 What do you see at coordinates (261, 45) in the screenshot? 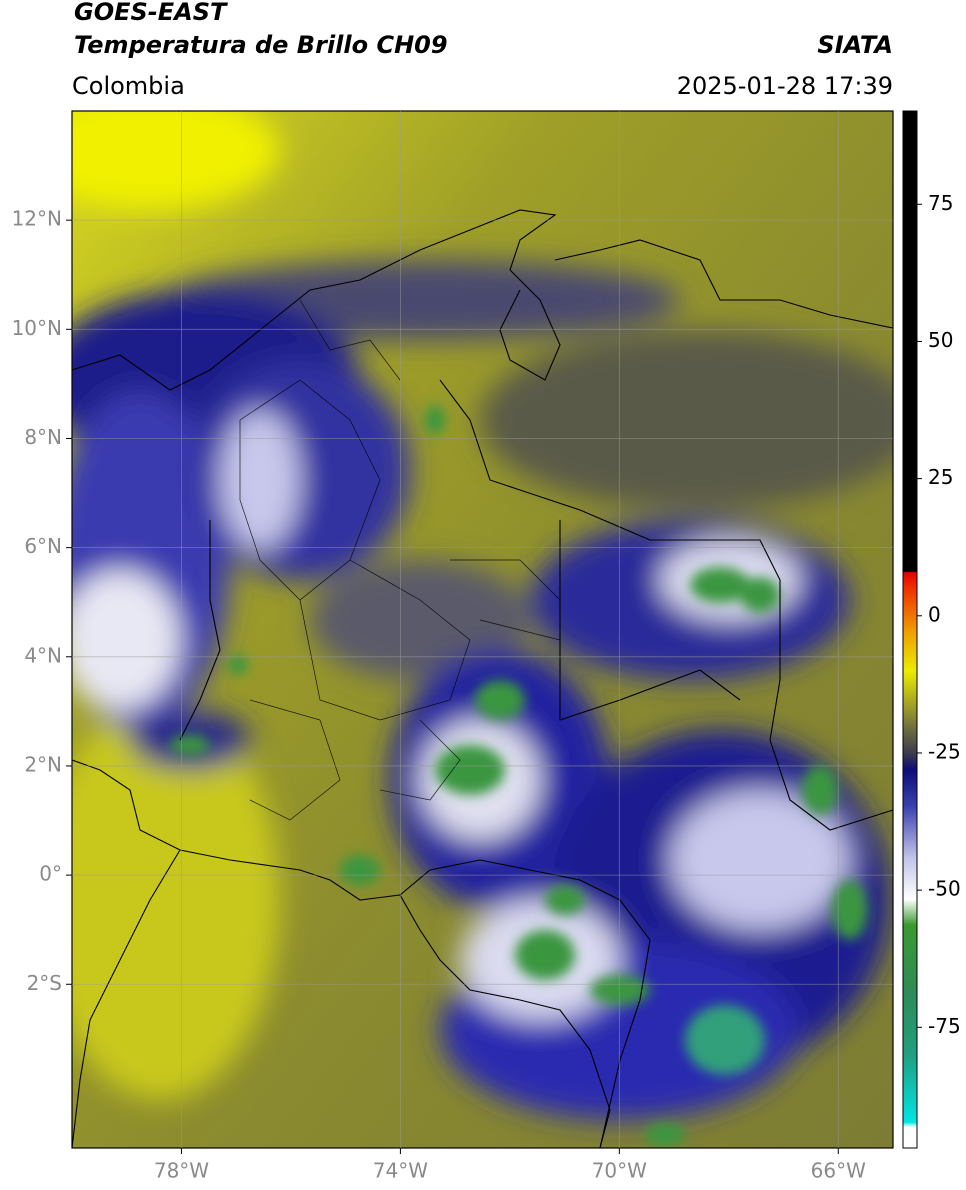
I see `product-title: Temperatura de Brillo CH09` at bounding box center [261, 45].